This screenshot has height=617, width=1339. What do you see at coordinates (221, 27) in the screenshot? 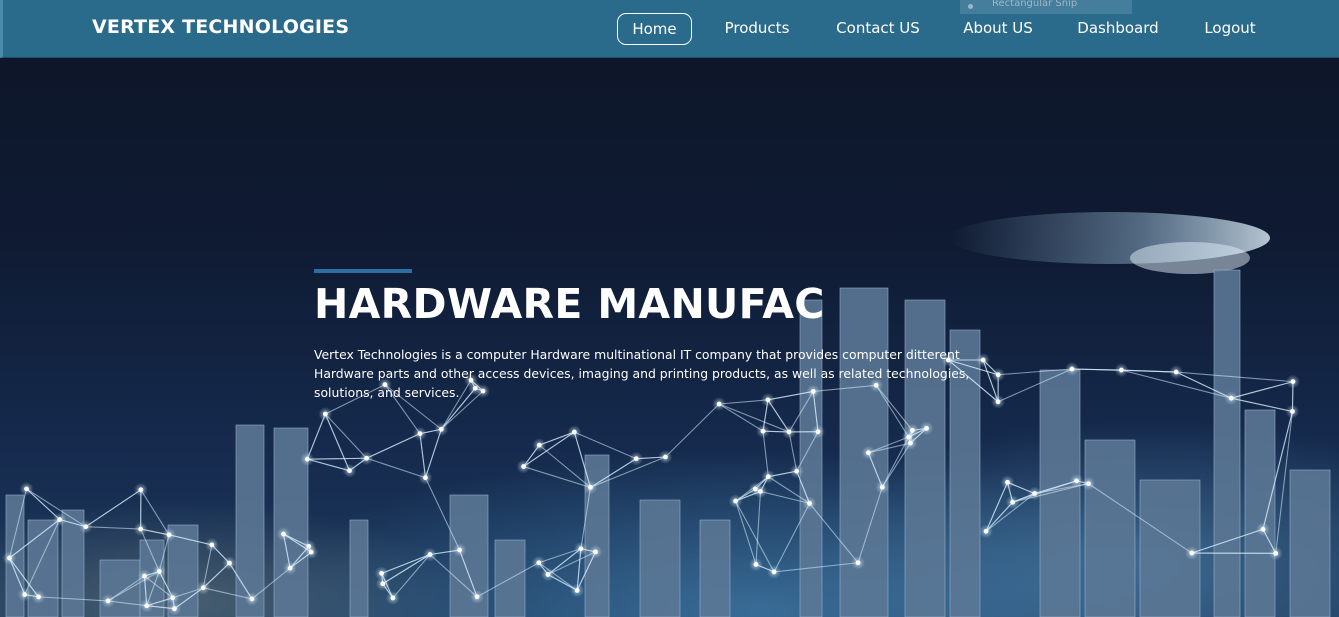
I see `brand-logo-text: VERTEX TECHNOLOGIES` at bounding box center [221, 27].